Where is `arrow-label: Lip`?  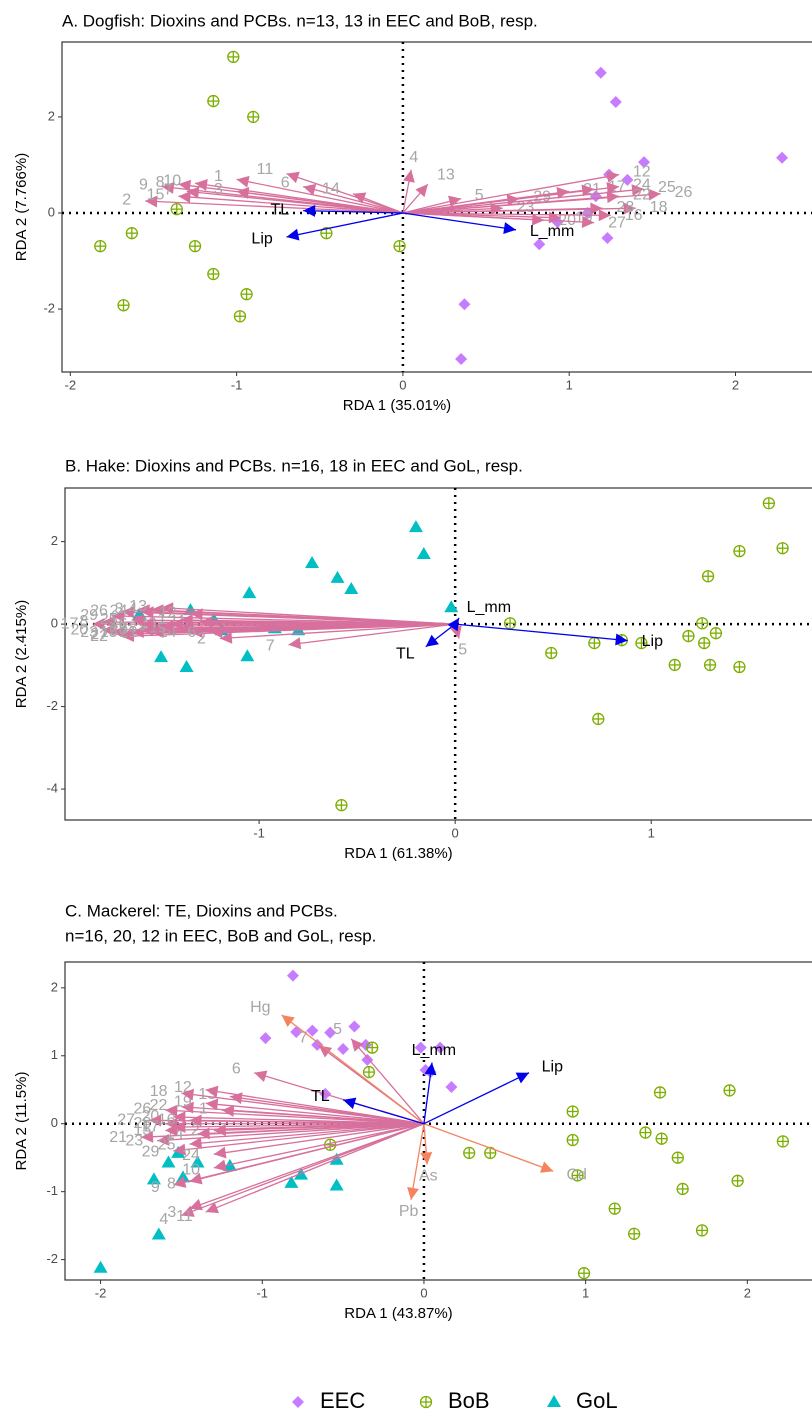
arrow-label: Lip is located at coordinates (552, 1067).